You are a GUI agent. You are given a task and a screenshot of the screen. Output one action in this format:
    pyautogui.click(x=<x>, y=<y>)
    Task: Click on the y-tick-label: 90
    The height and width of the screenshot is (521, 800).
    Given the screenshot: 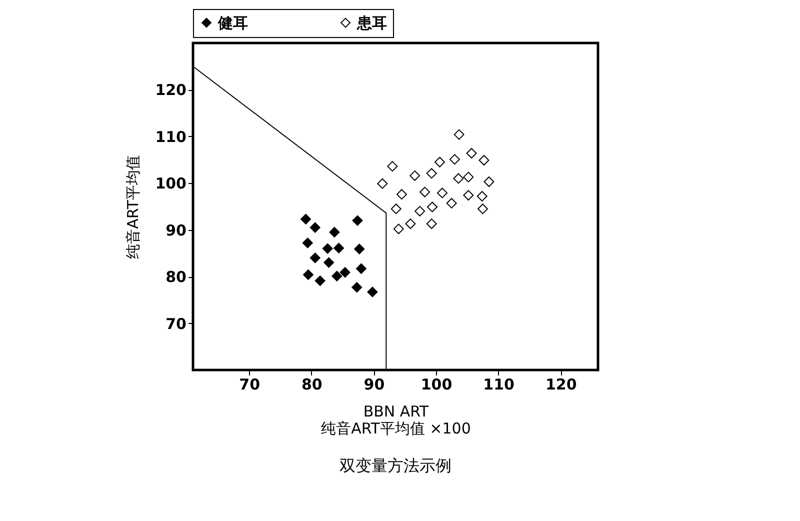 What is the action you would take?
    pyautogui.click(x=176, y=230)
    